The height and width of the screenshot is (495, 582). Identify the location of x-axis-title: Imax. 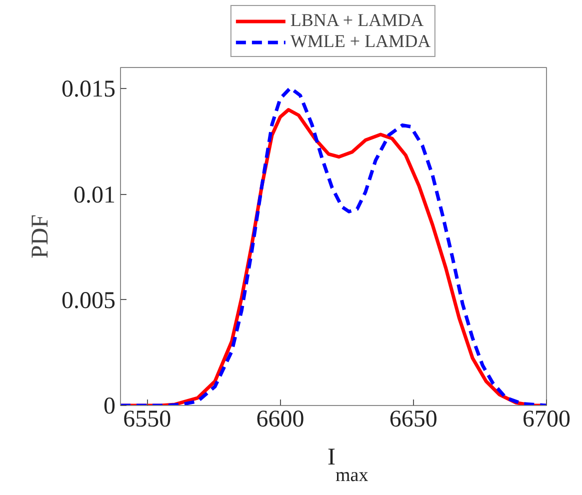
(348, 465).